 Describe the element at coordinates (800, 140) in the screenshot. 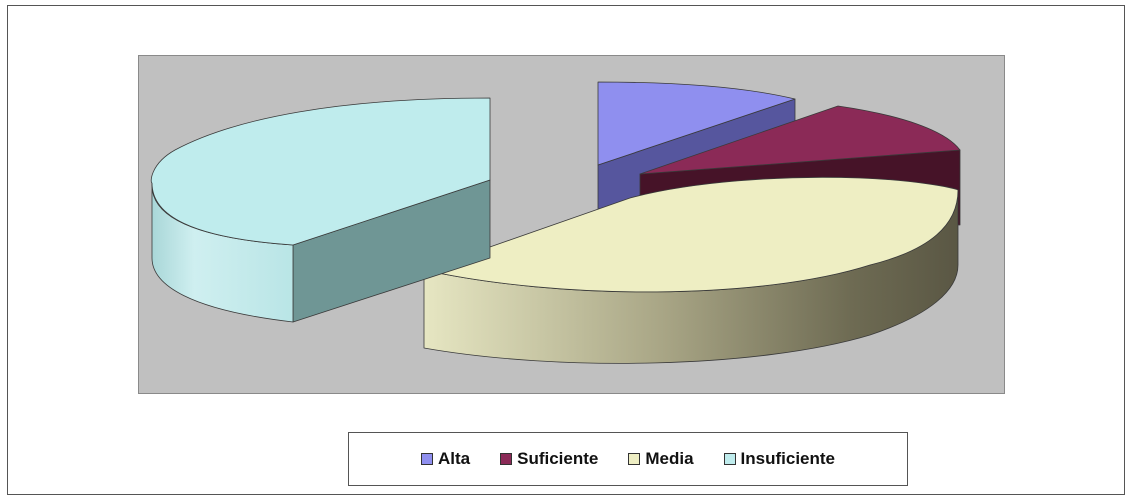

I see `slice-suficiente` at that location.